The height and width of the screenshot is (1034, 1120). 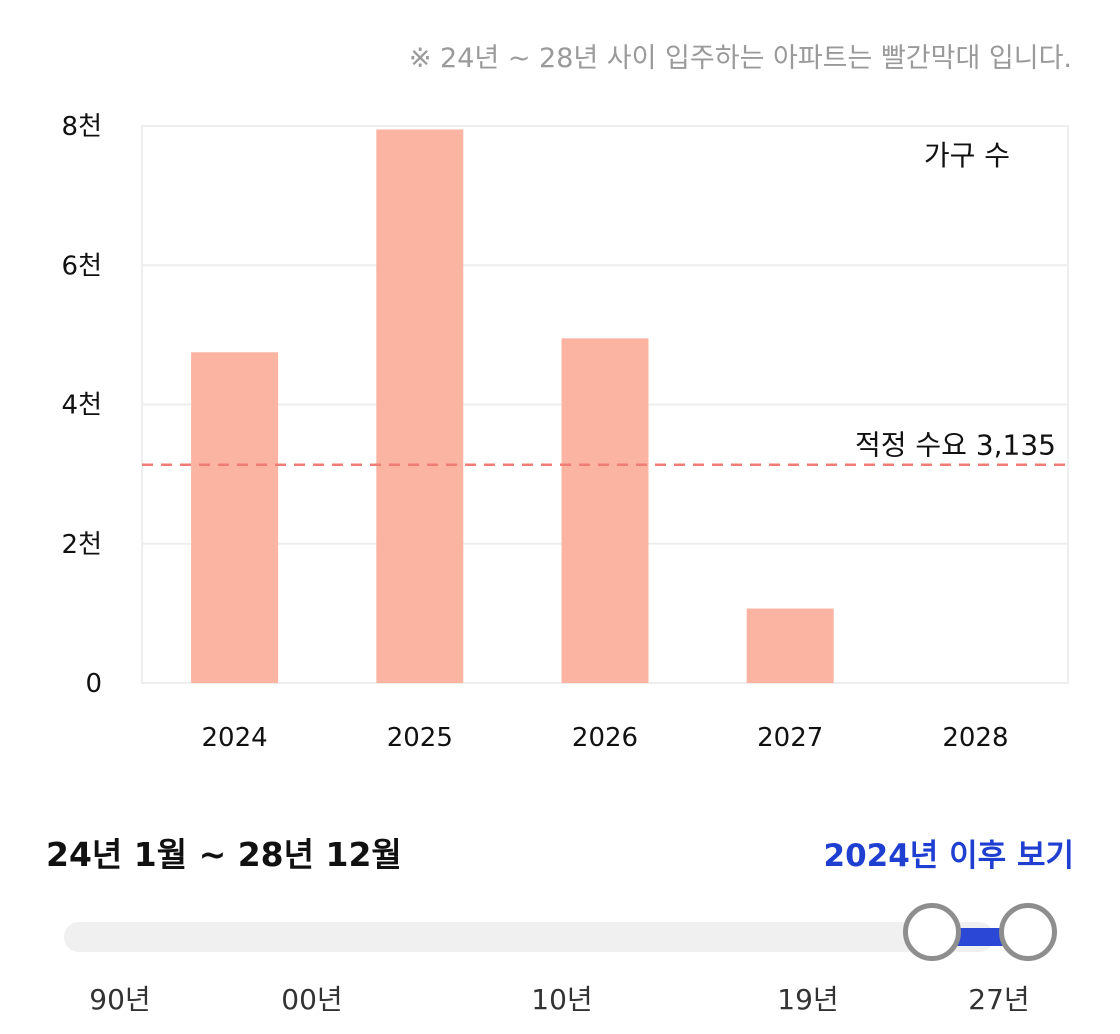 I want to click on legend-note: ※ 24년 ~ 28년 사이 입주하는 아파트는 빨간막대 입니다., so click(x=740, y=58).